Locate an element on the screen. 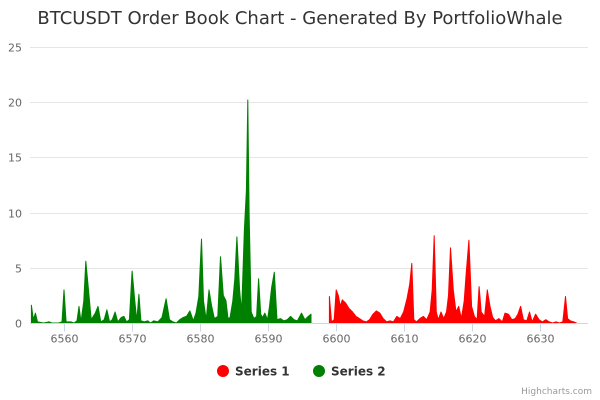  legend-item-series-2: Series 2 is located at coordinates (349, 372).